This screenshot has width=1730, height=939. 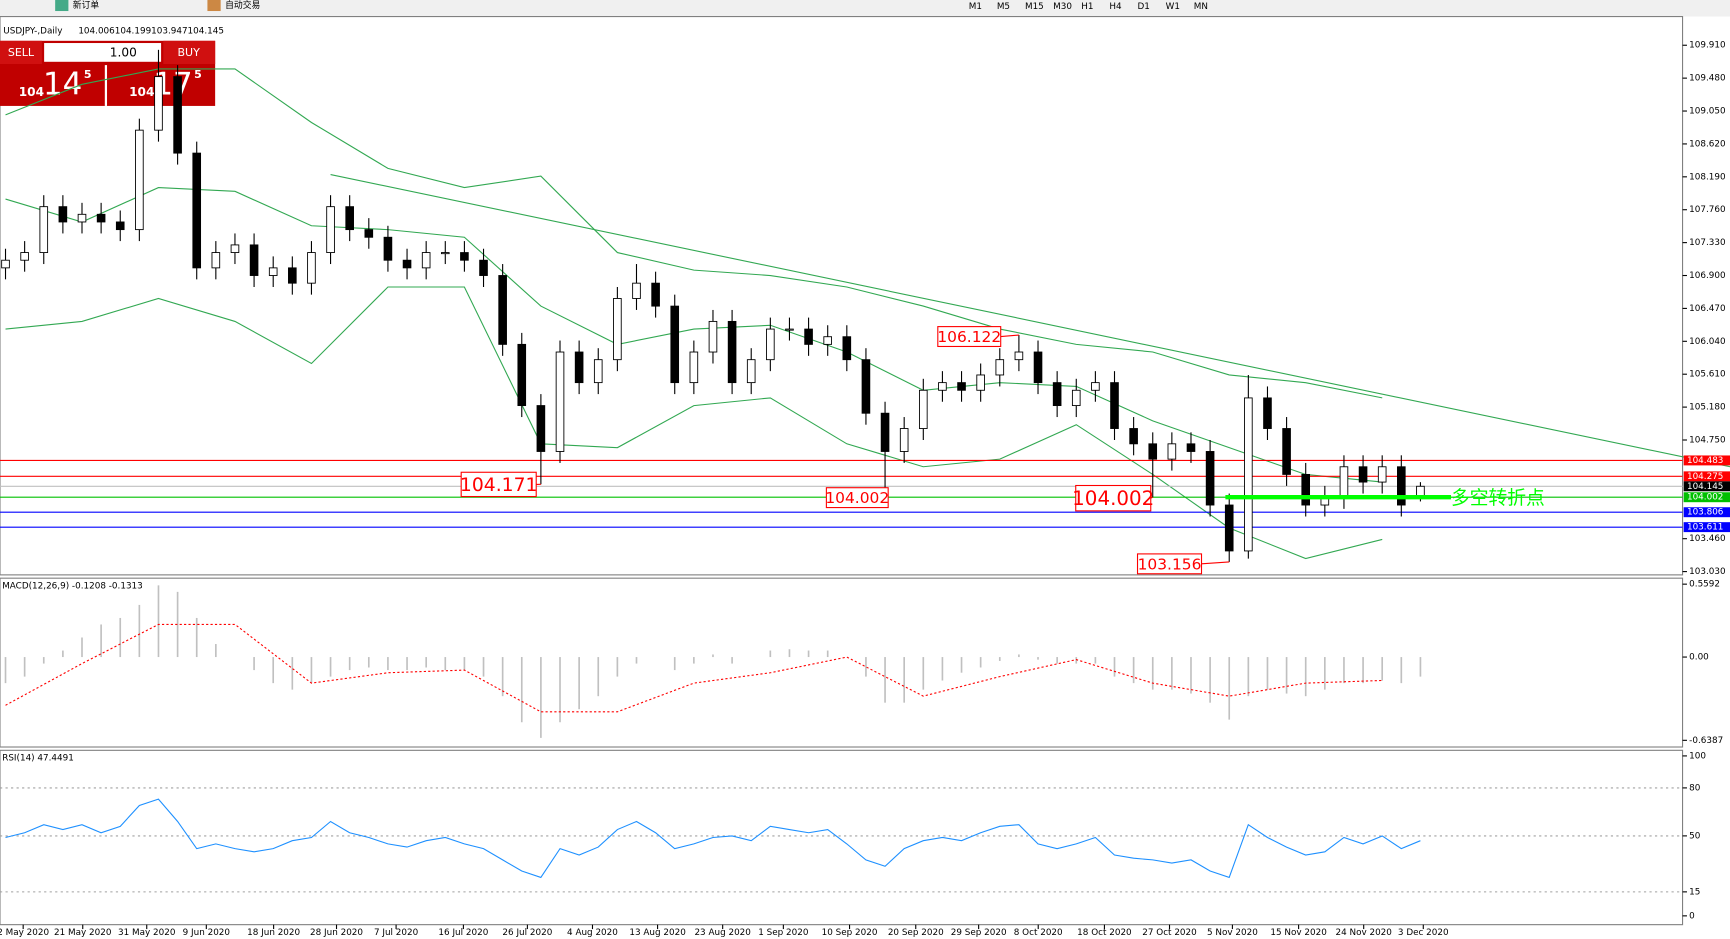 I want to click on buy-price-sup: 5, so click(x=198, y=74).